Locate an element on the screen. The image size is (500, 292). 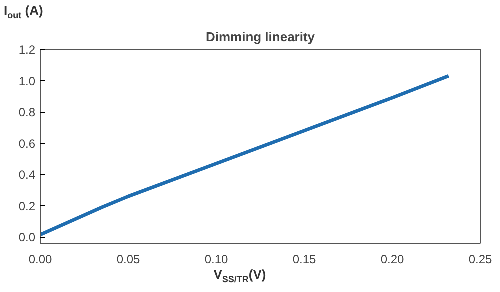
y-tick-label: 0.0 is located at coordinates (27, 237).